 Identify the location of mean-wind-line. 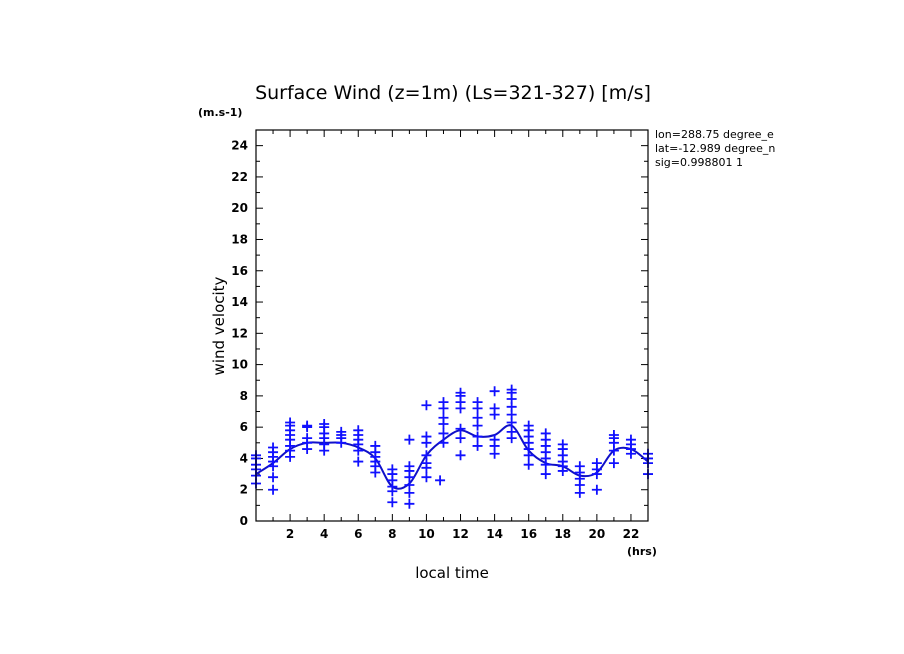
(452, 457).